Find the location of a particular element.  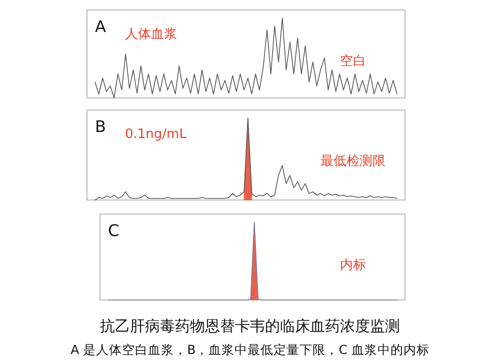

annotation: 内标 is located at coordinates (353, 265).